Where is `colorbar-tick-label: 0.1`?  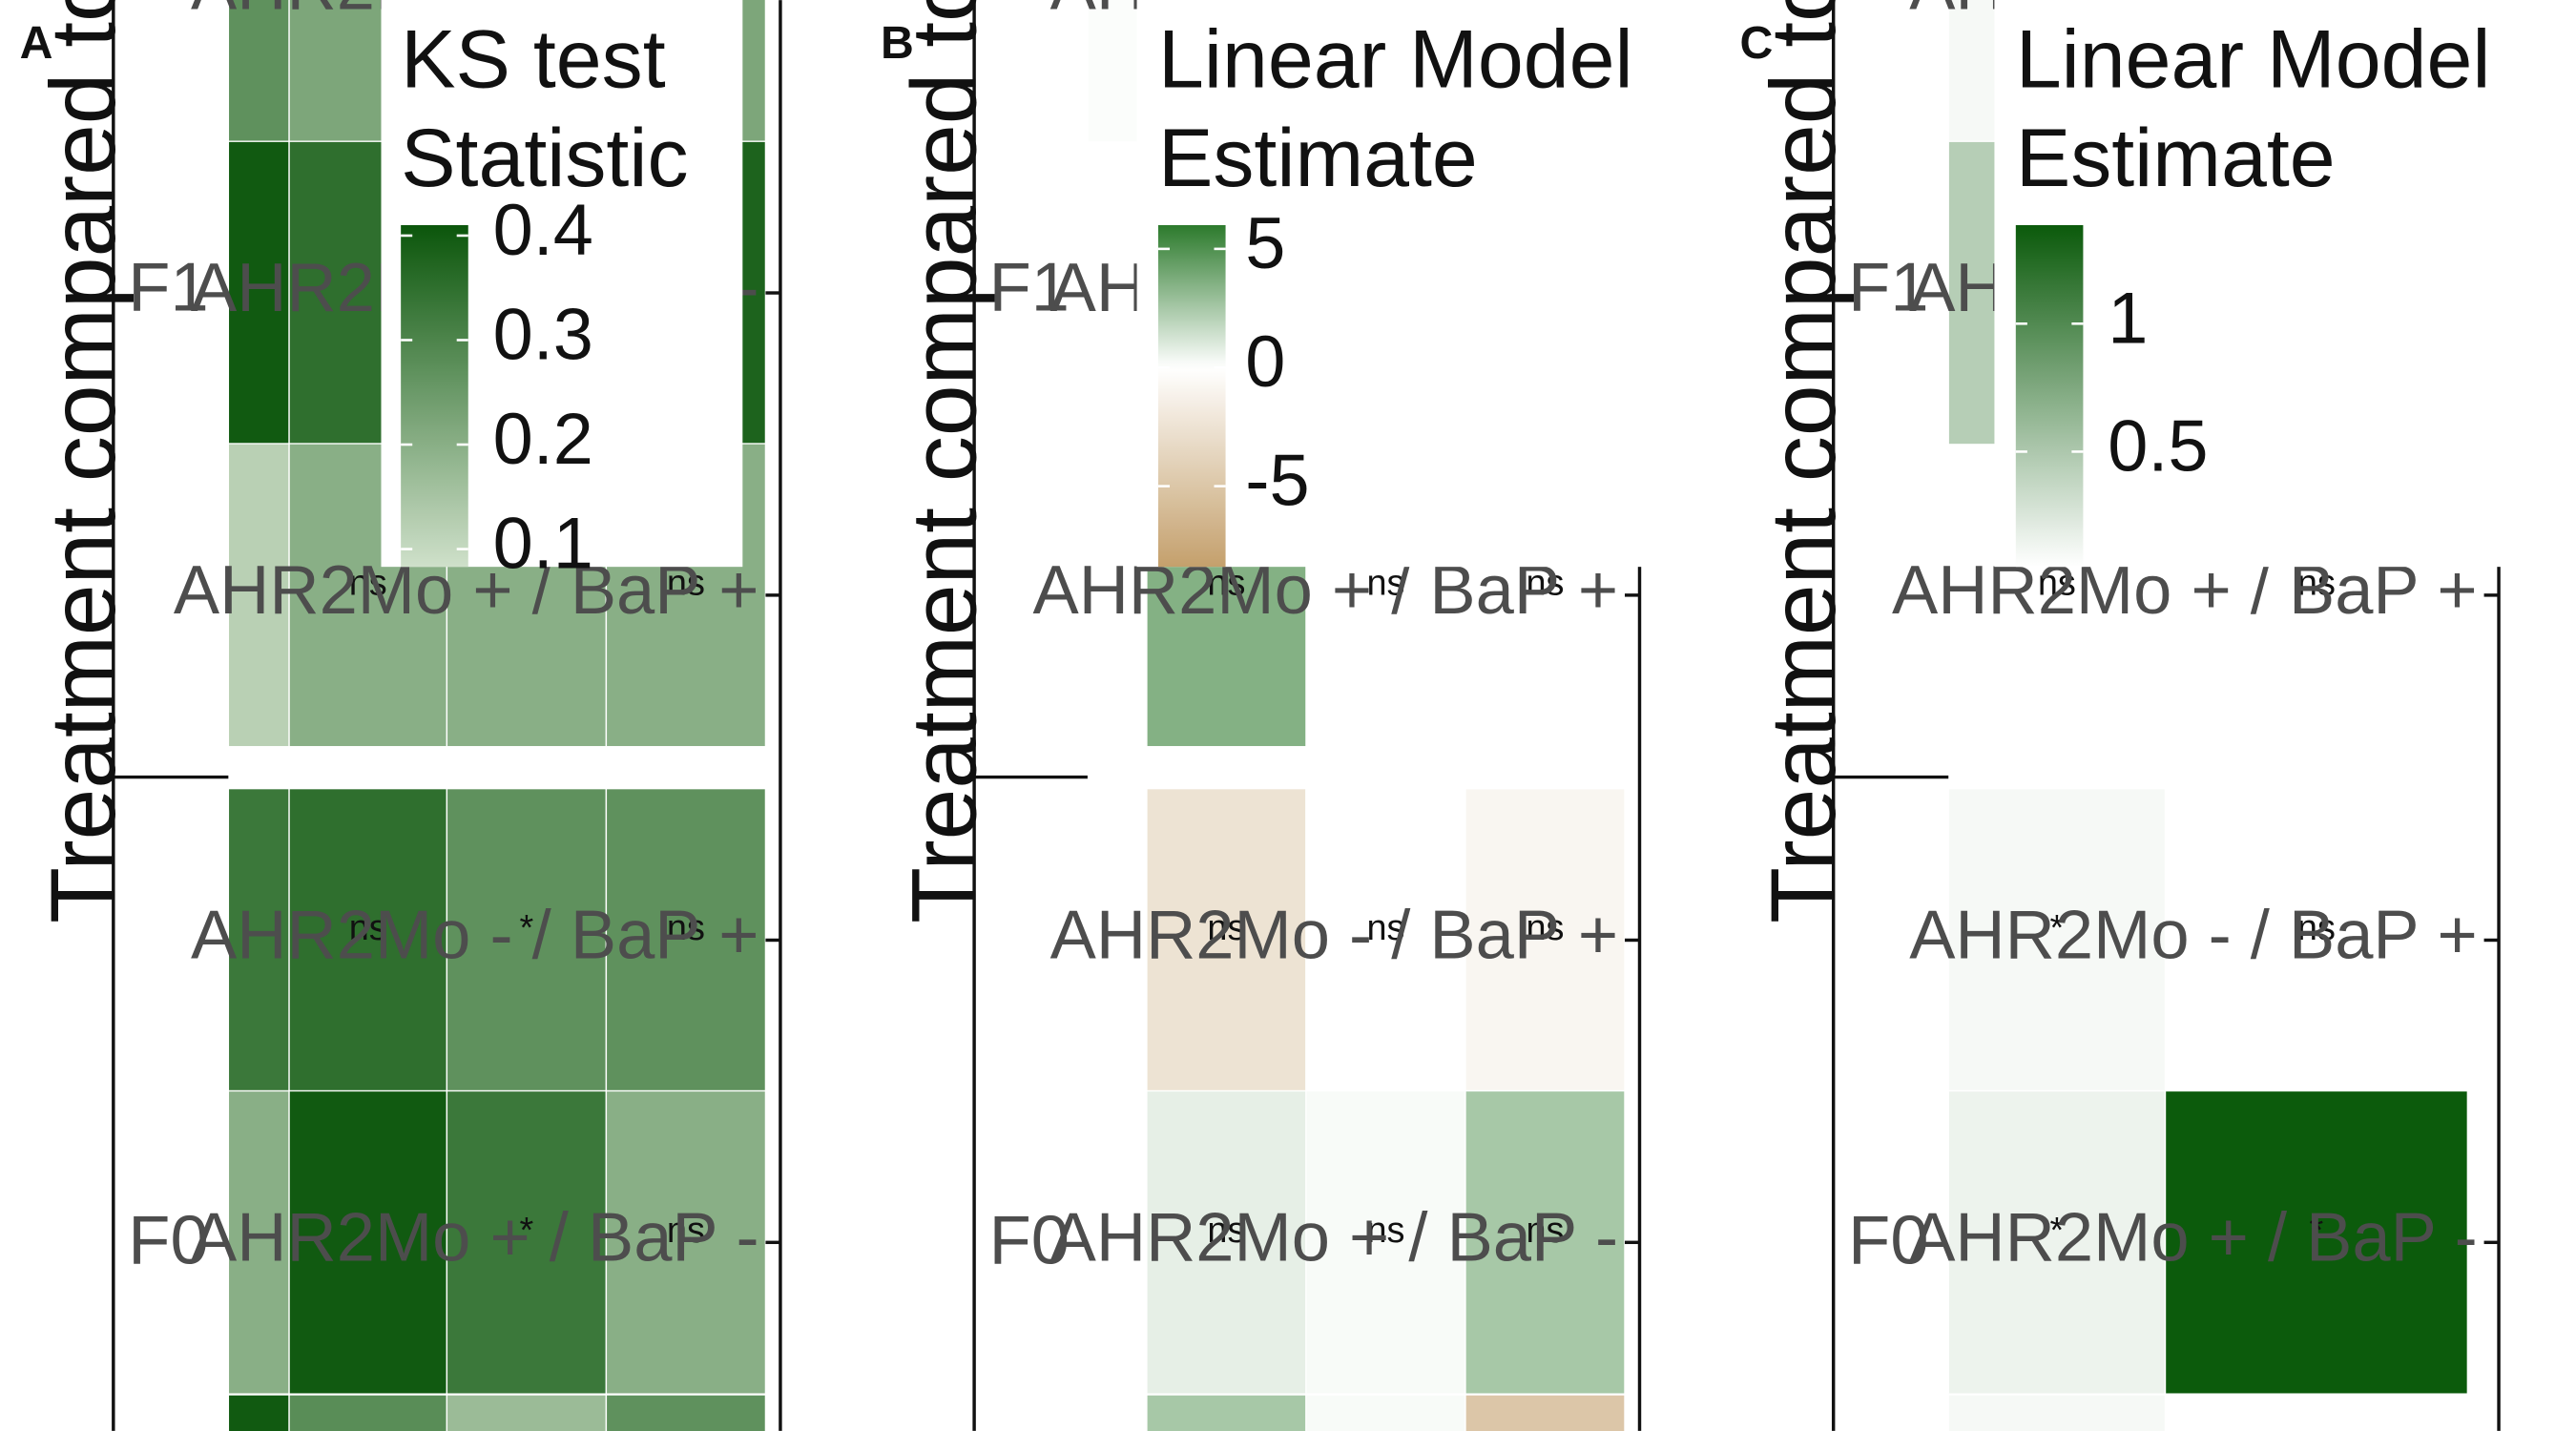 colorbar-tick-label: 0.1 is located at coordinates (543, 544).